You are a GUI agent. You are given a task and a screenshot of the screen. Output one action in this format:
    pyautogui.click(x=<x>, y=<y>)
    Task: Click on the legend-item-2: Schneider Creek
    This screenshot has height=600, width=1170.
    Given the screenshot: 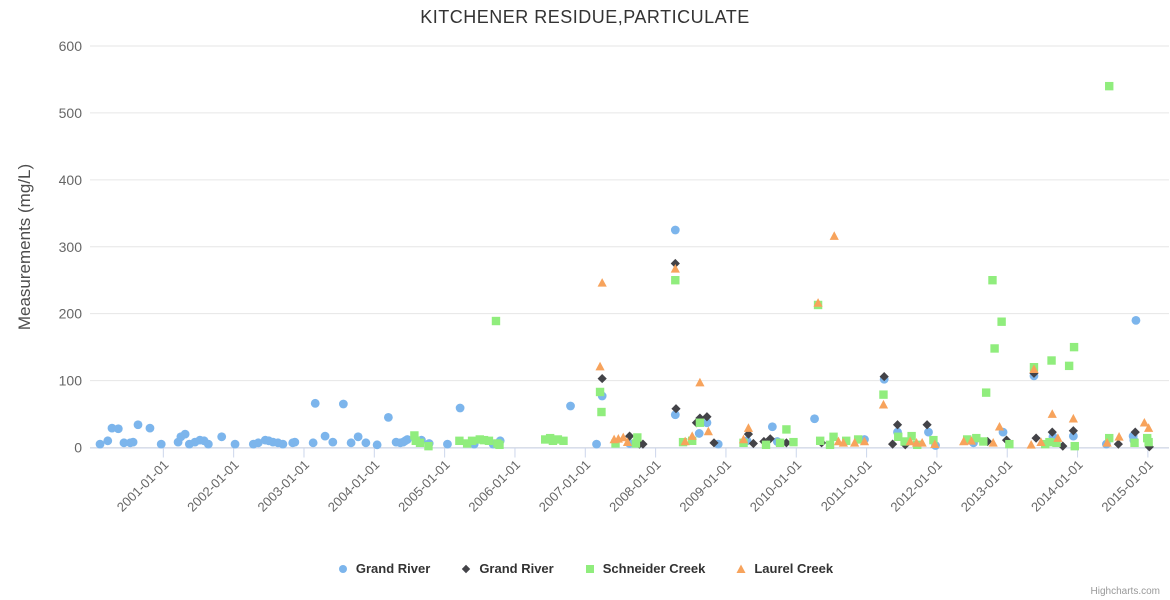 What is the action you would take?
    pyautogui.click(x=644, y=568)
    